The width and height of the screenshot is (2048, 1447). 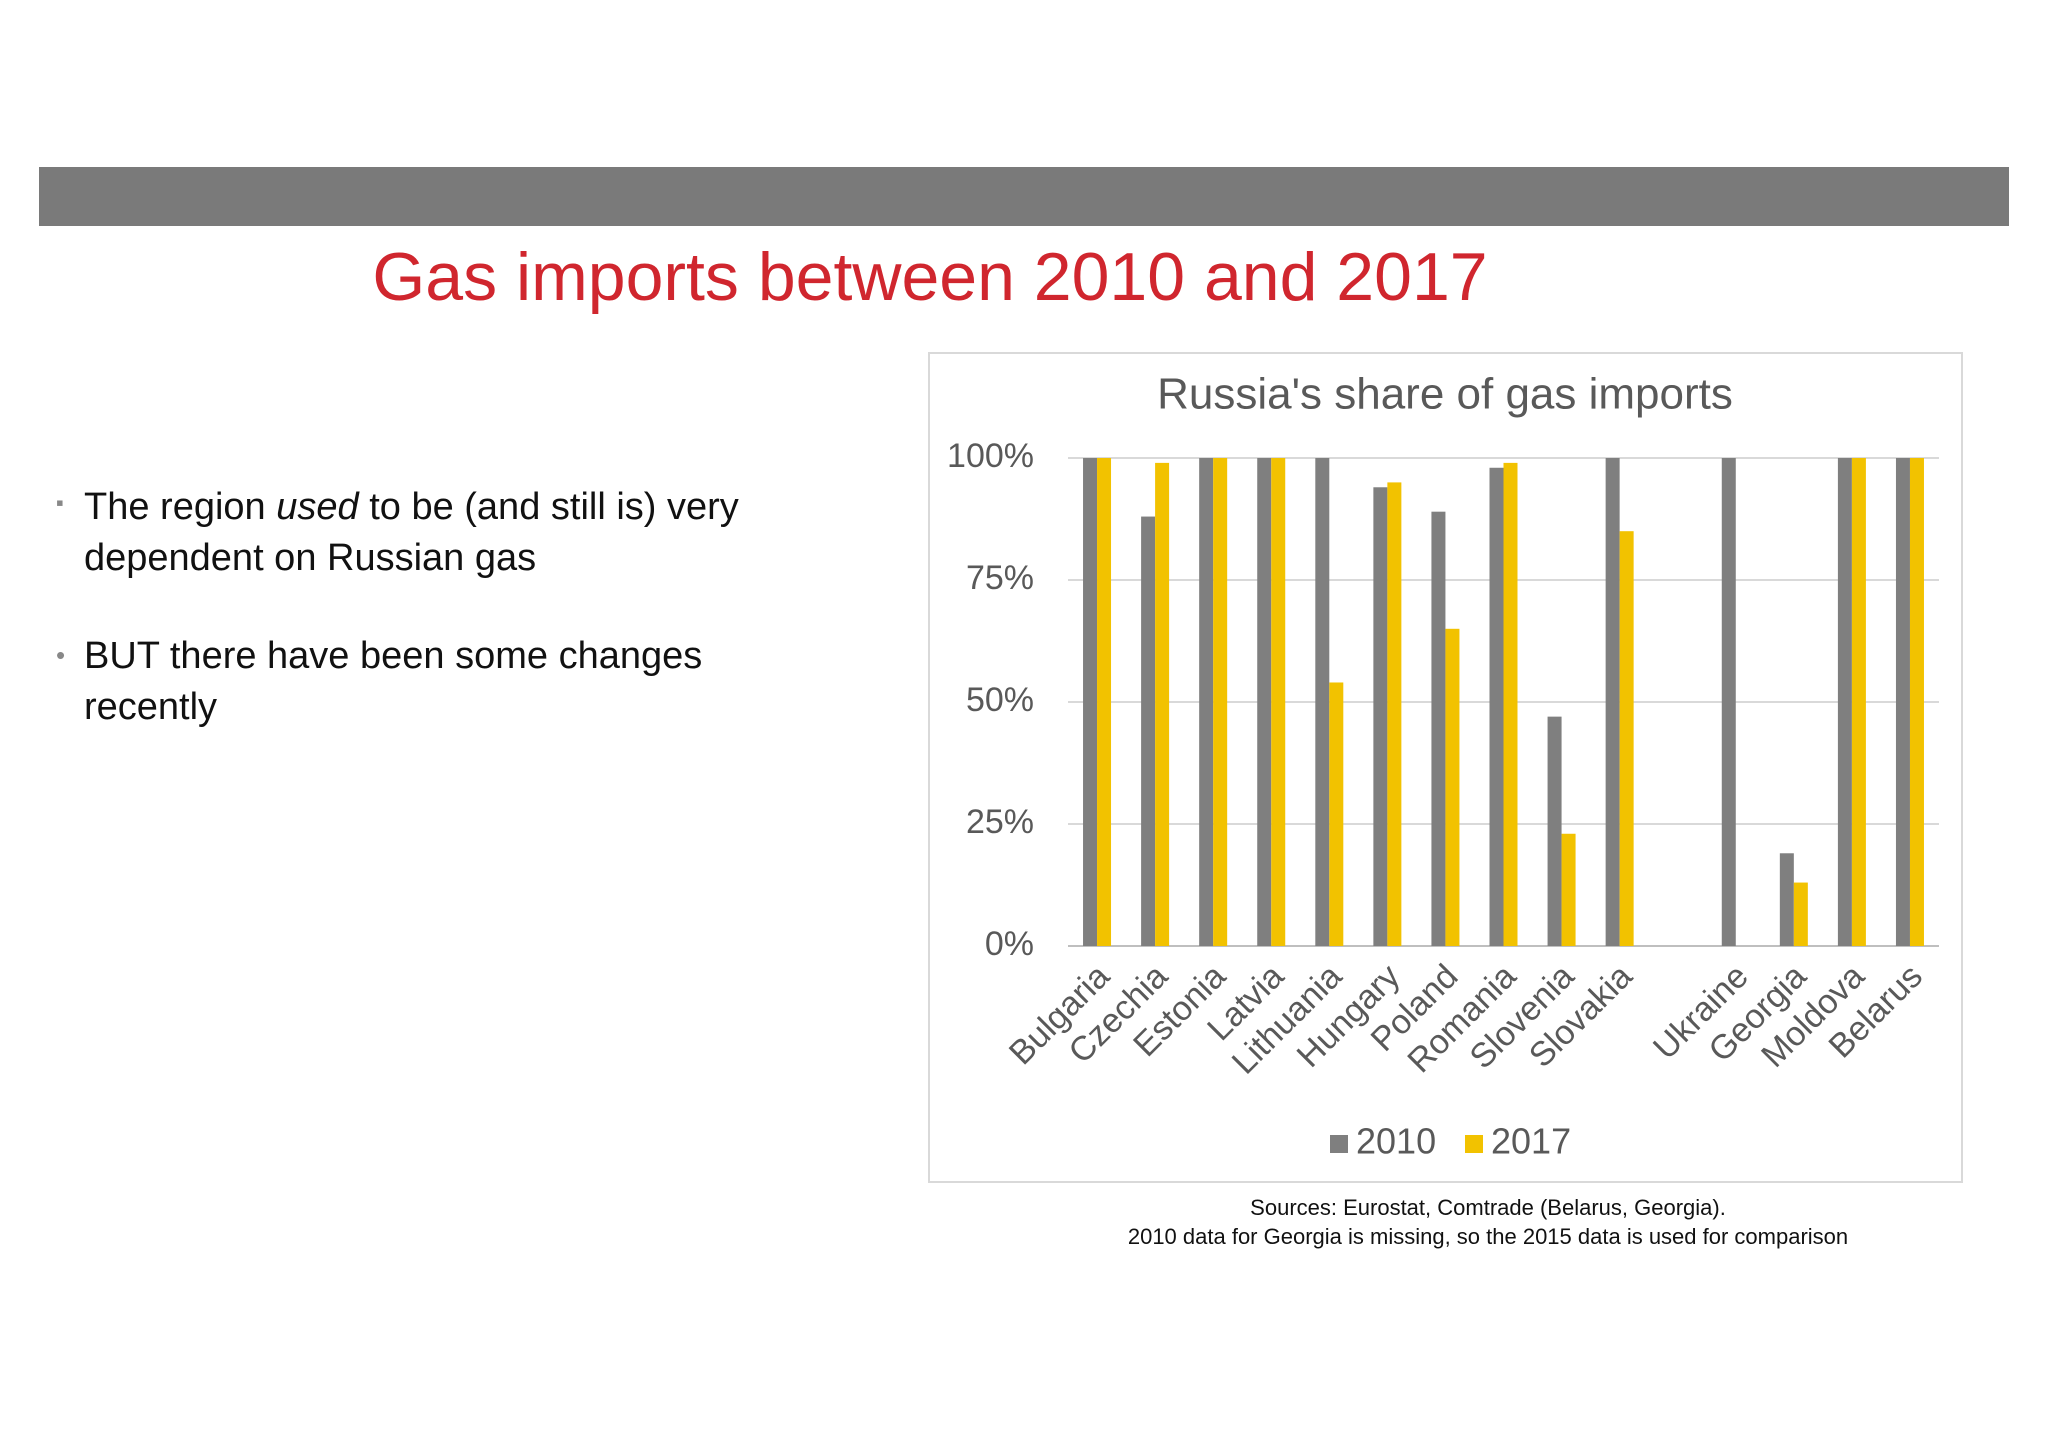 I want to click on legend-label: 2010, so click(x=1396, y=1141).